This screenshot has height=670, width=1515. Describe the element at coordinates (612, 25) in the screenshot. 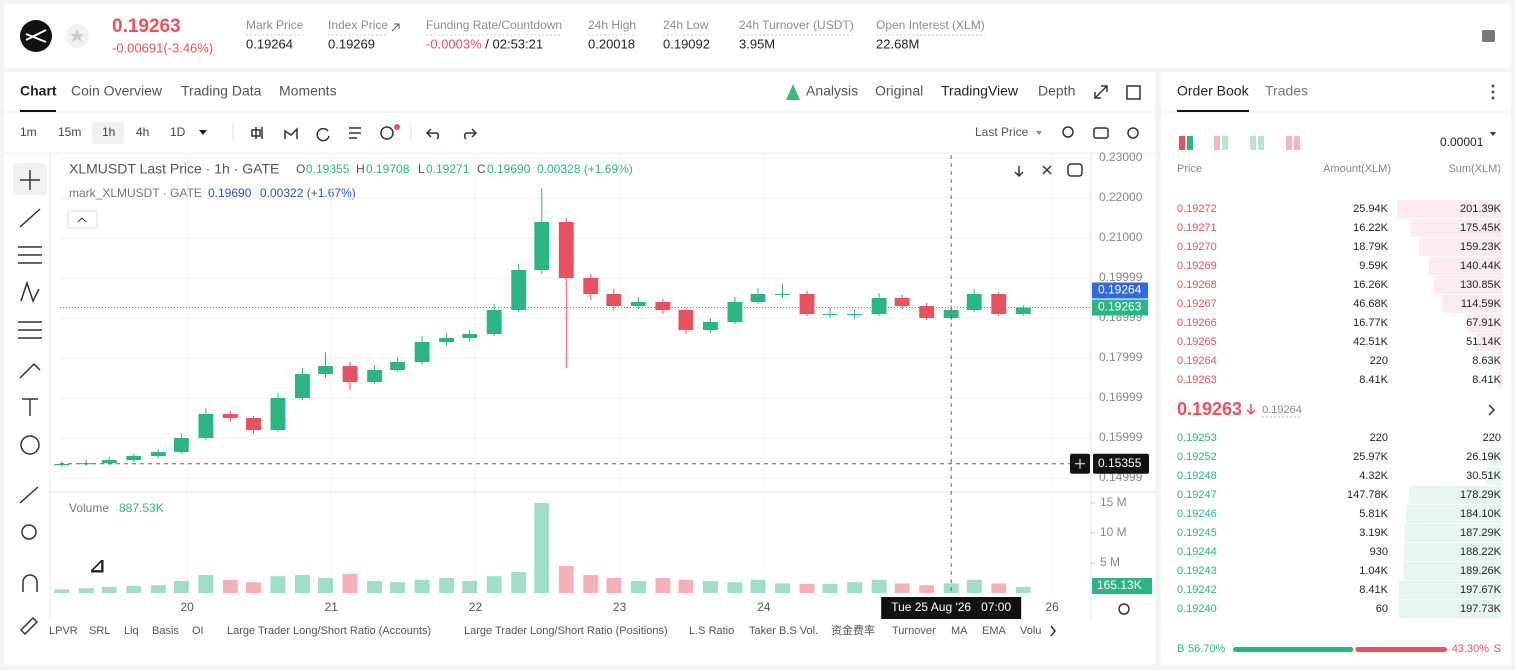

I see `stat-label: 24h High` at that location.